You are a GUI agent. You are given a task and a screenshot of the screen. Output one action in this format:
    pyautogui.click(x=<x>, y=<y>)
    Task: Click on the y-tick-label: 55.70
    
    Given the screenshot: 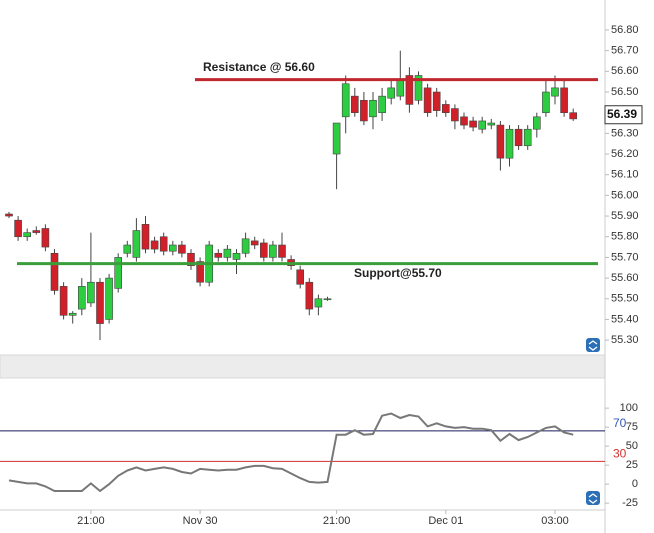 What is the action you would take?
    pyautogui.click(x=625, y=257)
    